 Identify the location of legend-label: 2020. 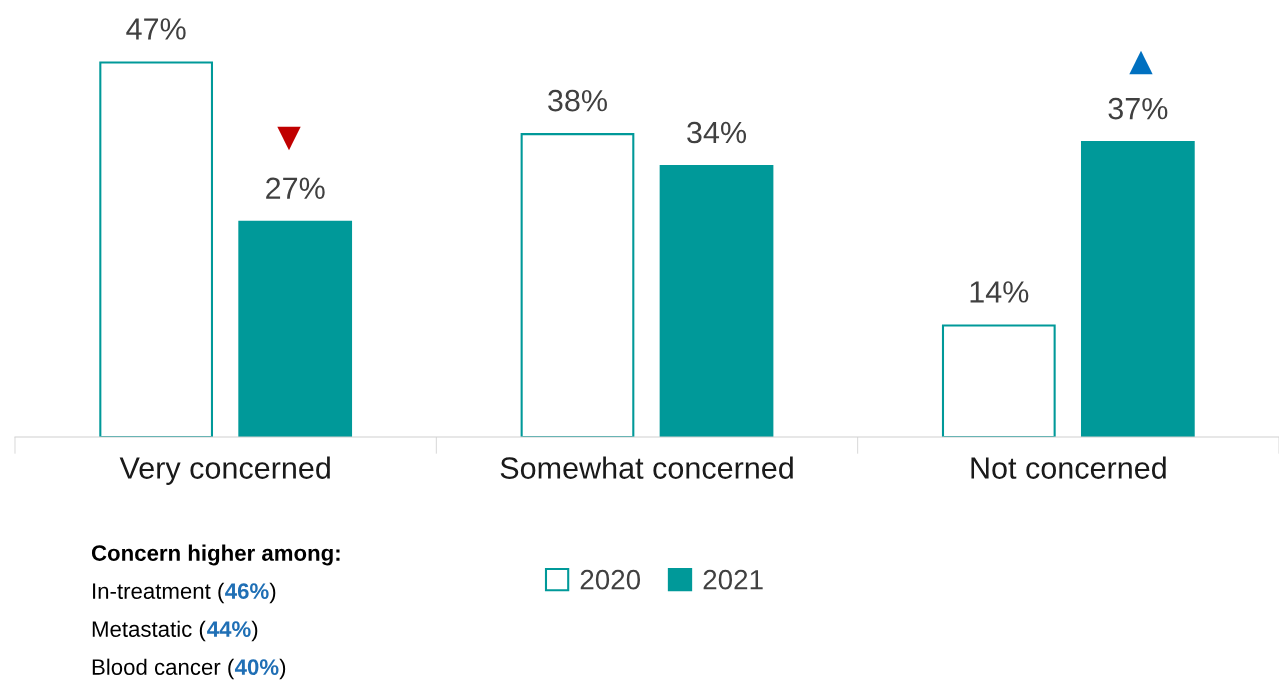
(610, 579).